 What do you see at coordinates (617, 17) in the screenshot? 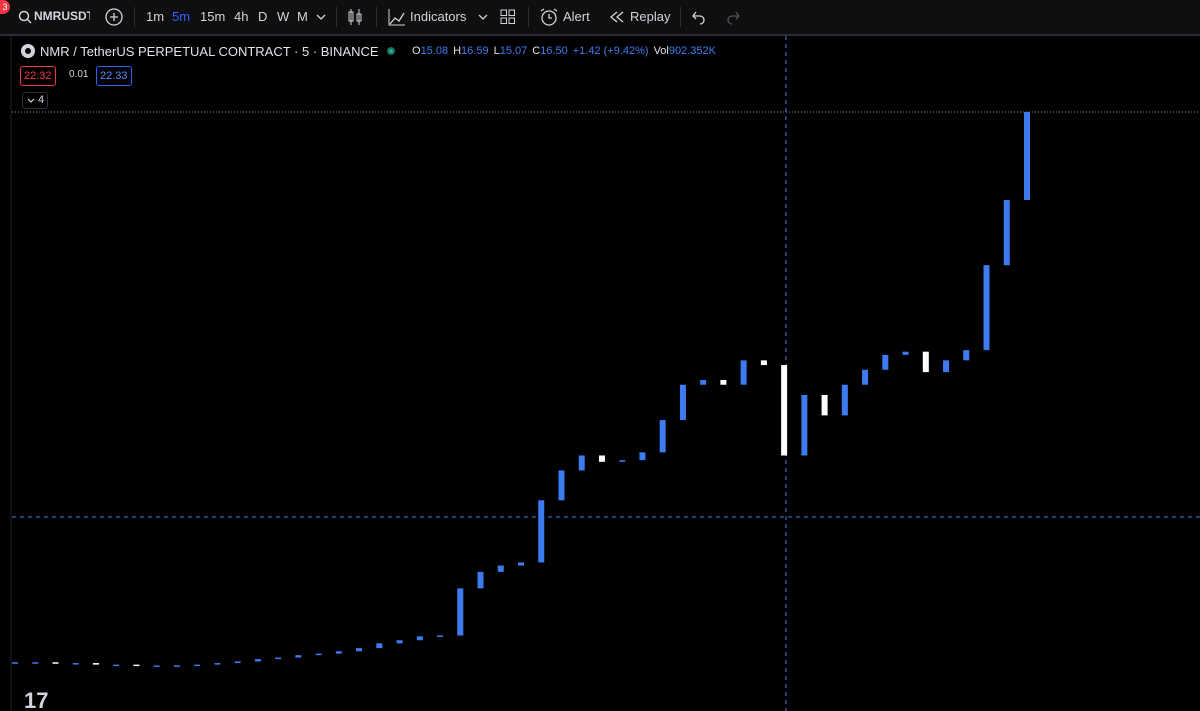
I see `replay-icon` at bounding box center [617, 17].